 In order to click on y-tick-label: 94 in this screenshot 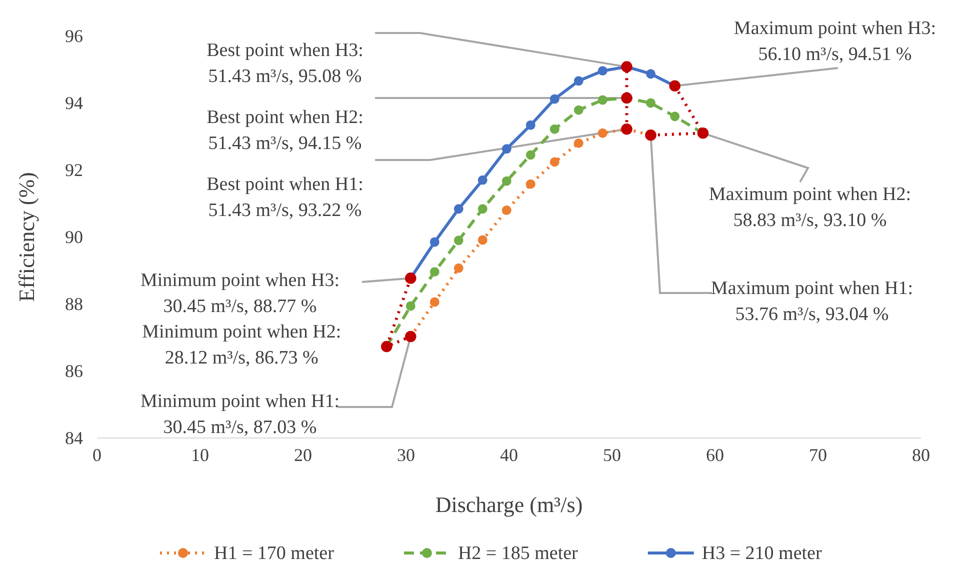, I will do `click(74, 102)`.